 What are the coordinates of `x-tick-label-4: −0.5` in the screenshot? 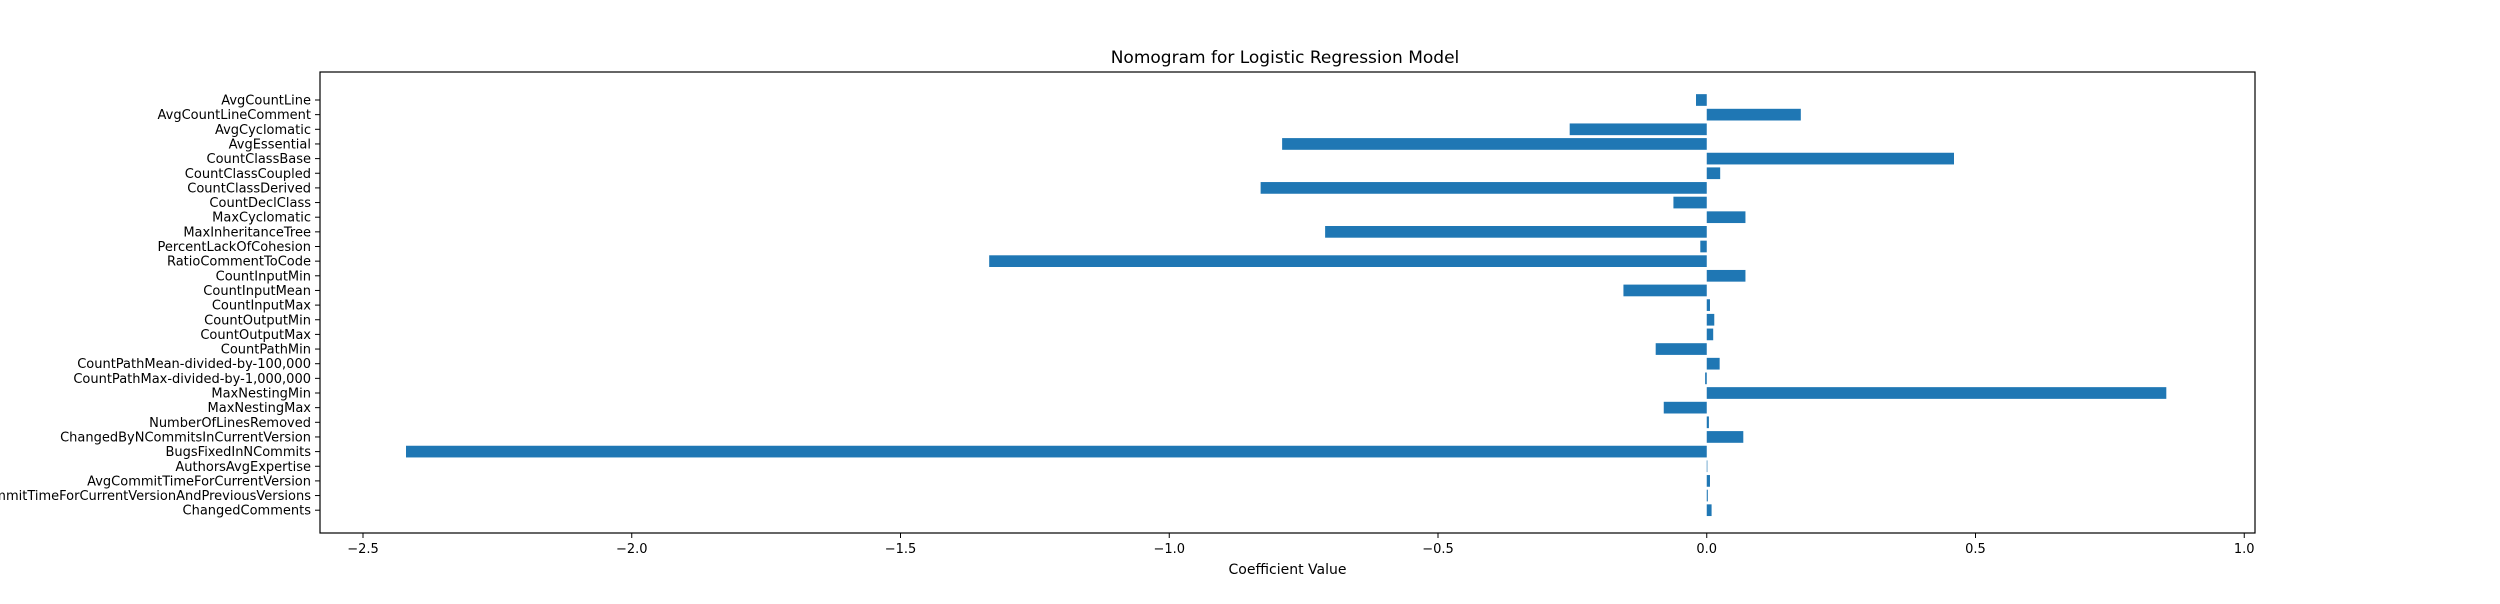 It's located at (1438, 549).